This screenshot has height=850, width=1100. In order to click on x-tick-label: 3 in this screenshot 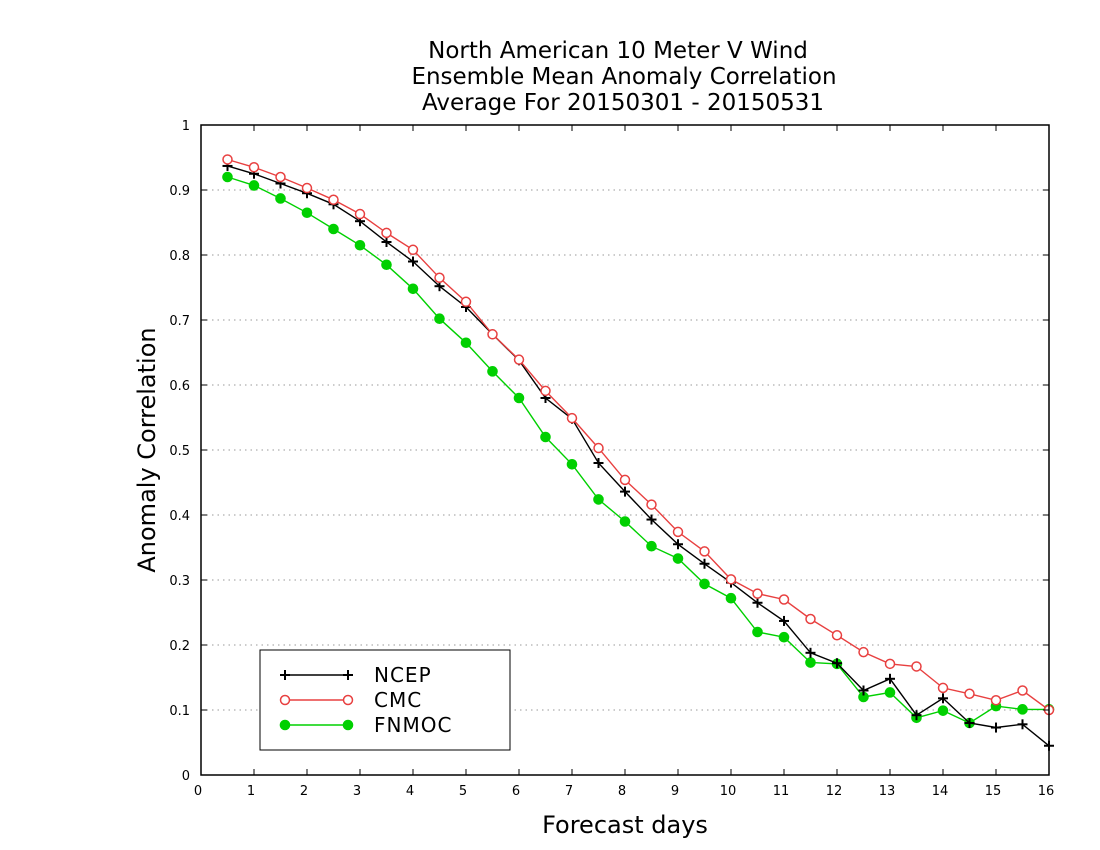, I will do `click(357, 791)`.